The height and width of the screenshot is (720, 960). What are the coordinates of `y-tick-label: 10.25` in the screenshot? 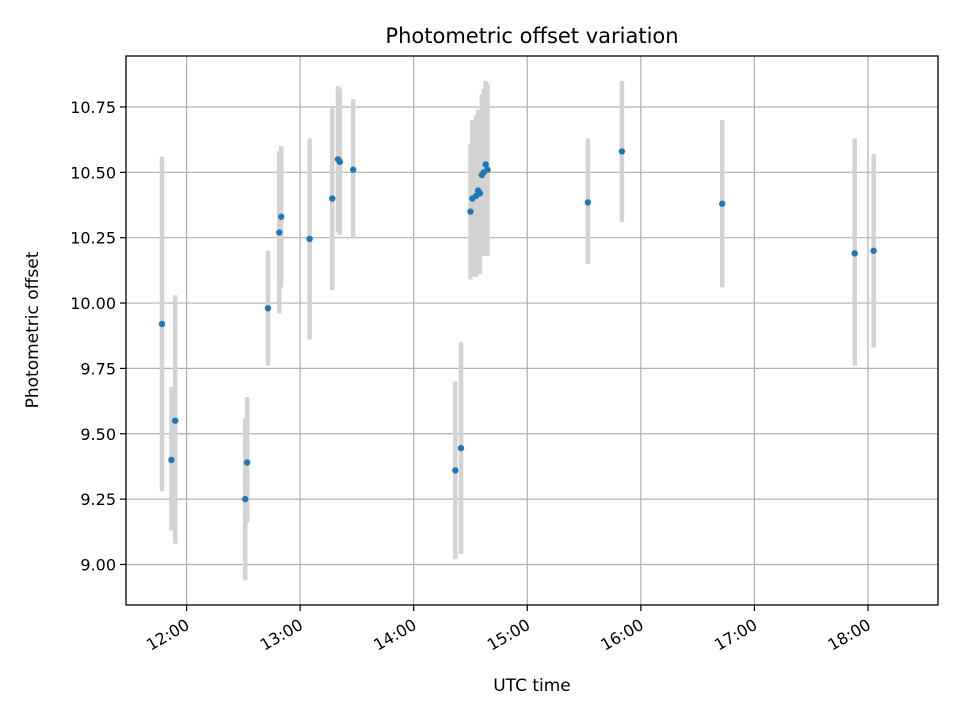 It's located at (93, 238).